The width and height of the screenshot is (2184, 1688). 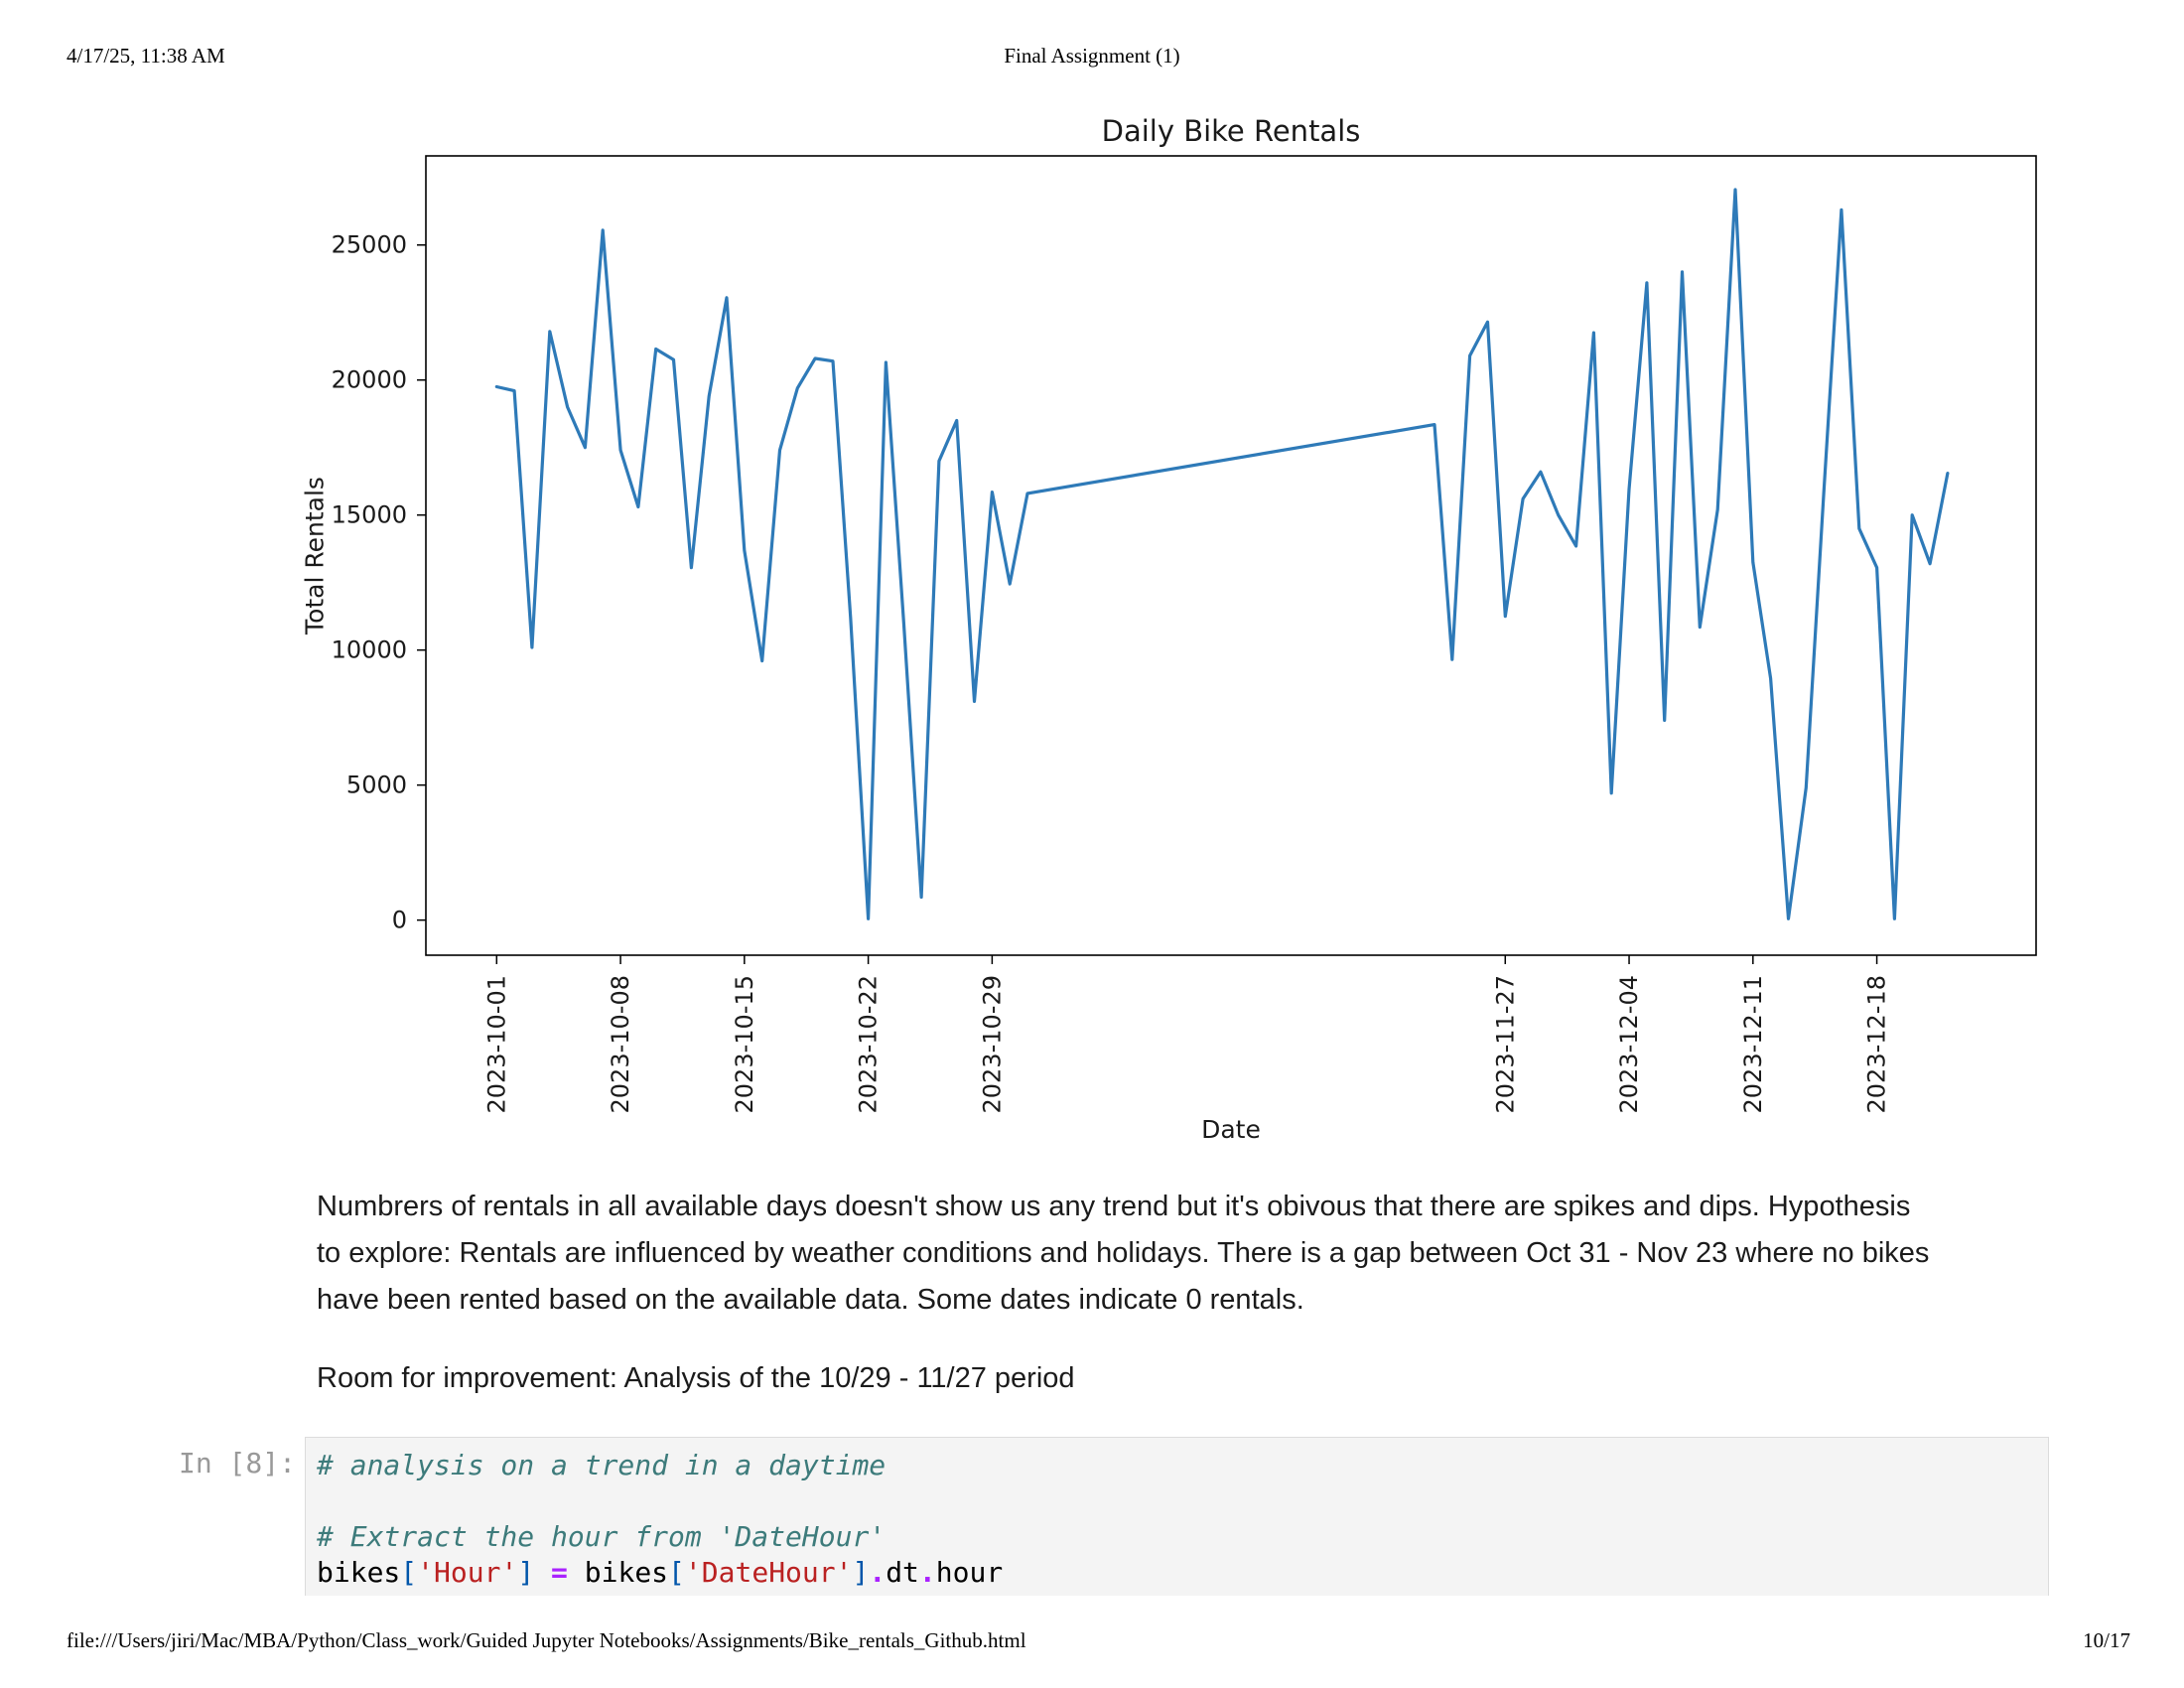 What do you see at coordinates (869, 1044) in the screenshot?
I see `x-tick-label: 2023-10-22` at bounding box center [869, 1044].